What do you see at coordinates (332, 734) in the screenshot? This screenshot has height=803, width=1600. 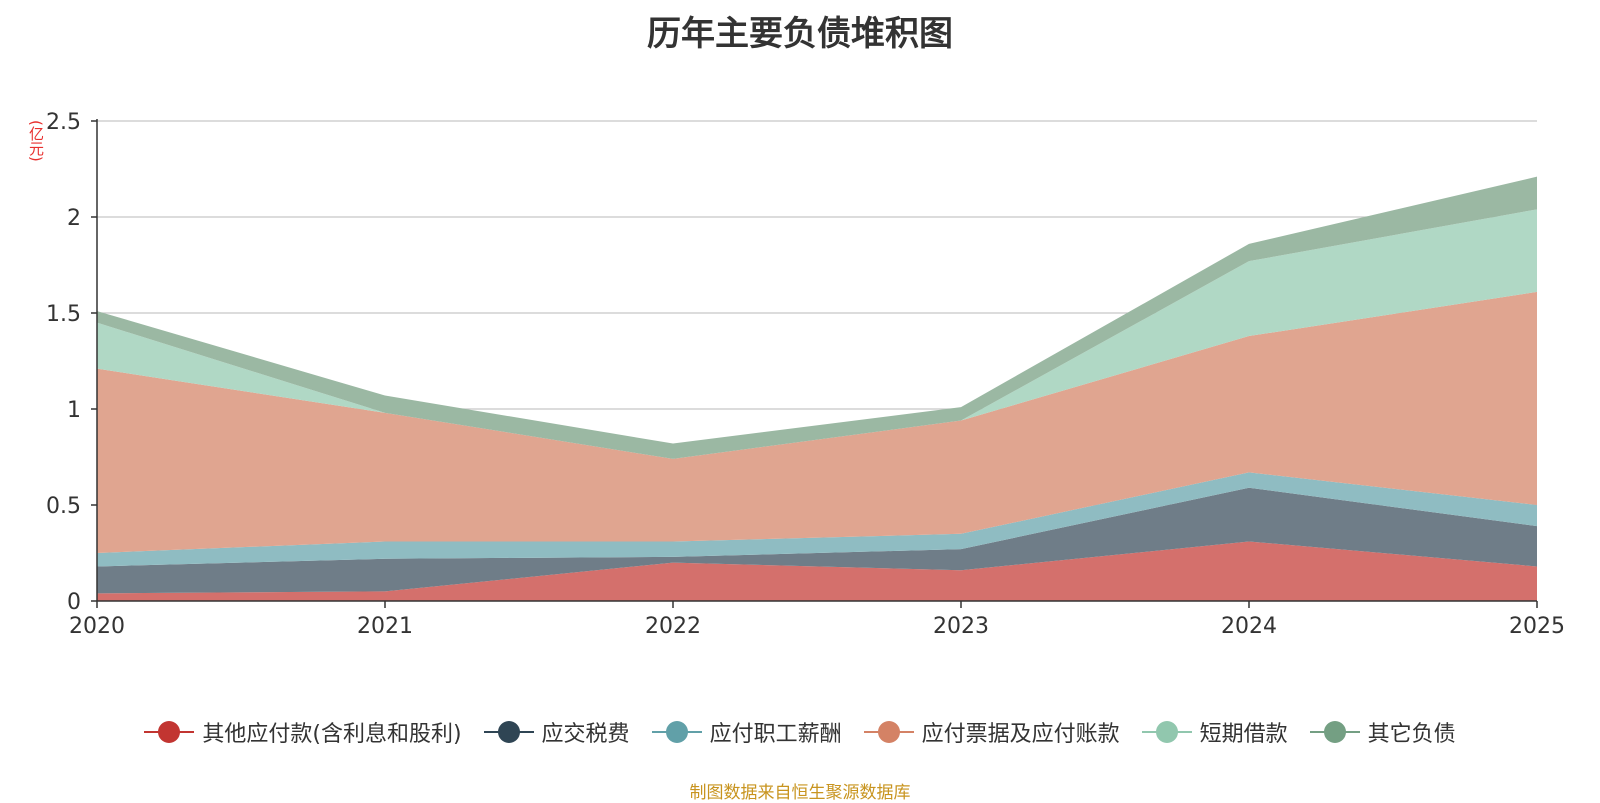 I see `legend-label: 其他应付款(含利息和股利)` at bounding box center [332, 734].